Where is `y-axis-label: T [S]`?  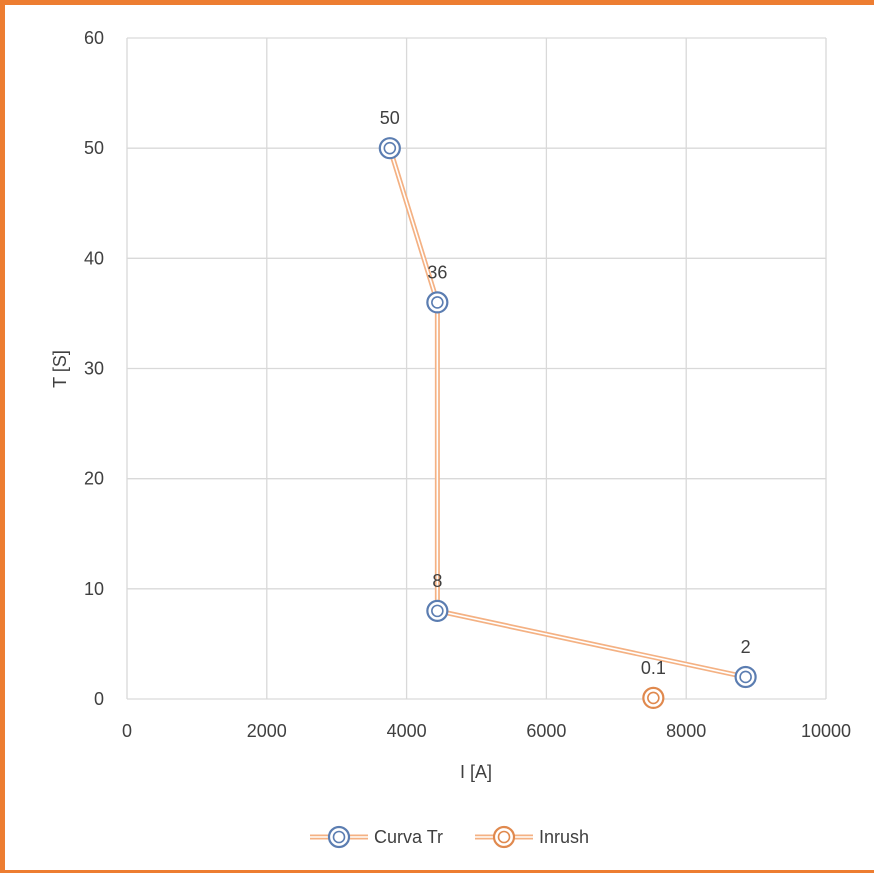 y-axis-label: T [S] is located at coordinates (60, 369).